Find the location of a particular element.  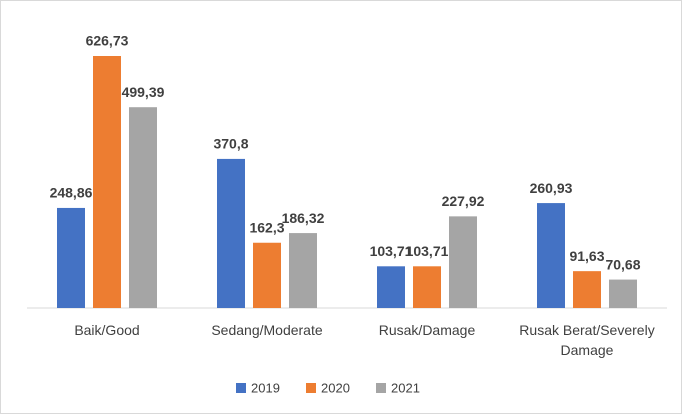

legend-label: 2021 is located at coordinates (405, 387).